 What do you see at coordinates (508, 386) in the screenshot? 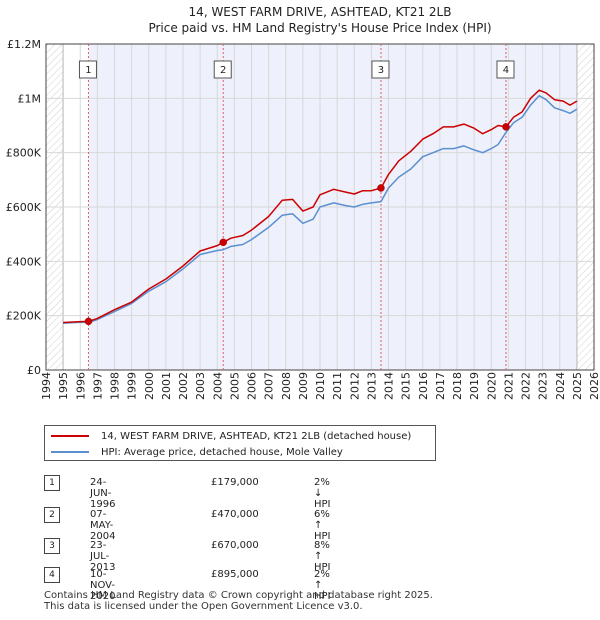
I see `x-tick-label: 2021` at bounding box center [508, 386].